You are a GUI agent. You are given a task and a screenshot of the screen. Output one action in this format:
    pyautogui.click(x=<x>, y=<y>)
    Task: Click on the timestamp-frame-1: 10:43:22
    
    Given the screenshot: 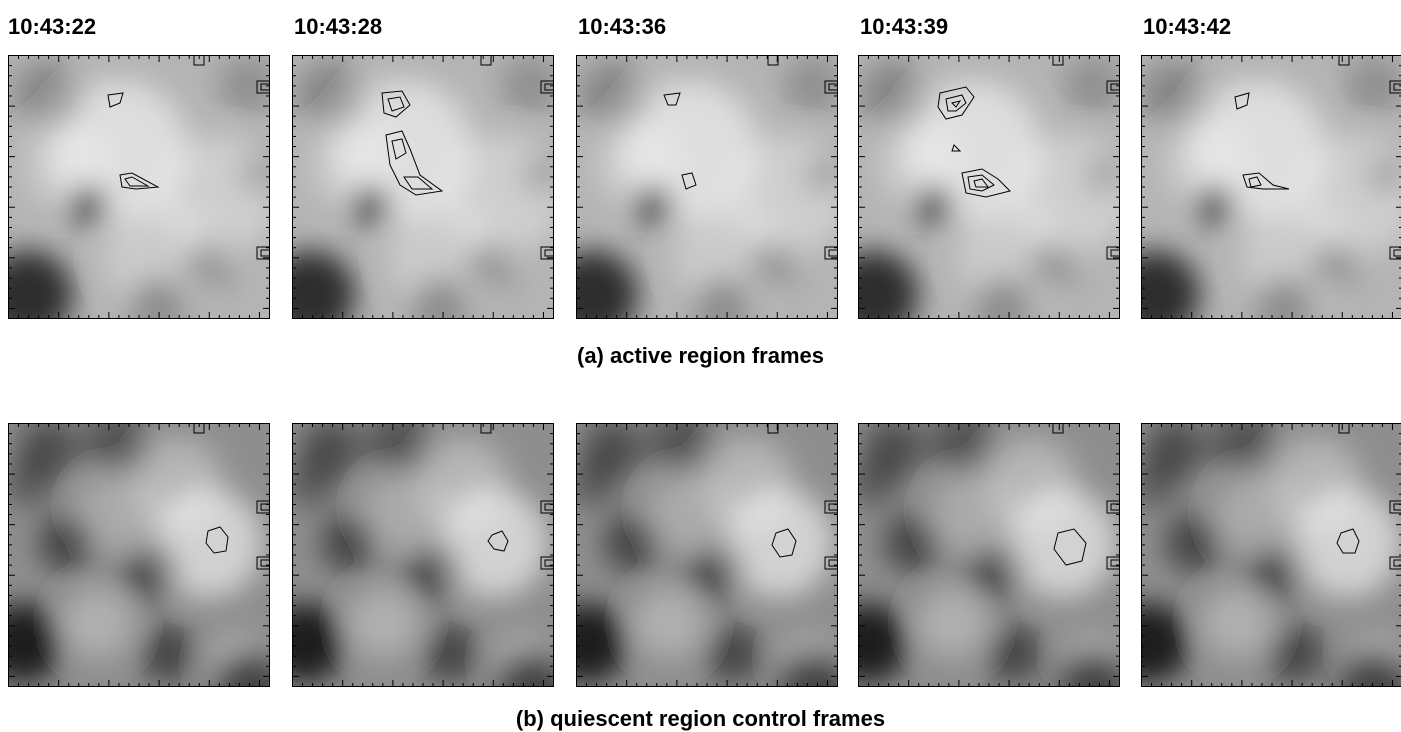 What is the action you would take?
    pyautogui.click(x=52, y=27)
    